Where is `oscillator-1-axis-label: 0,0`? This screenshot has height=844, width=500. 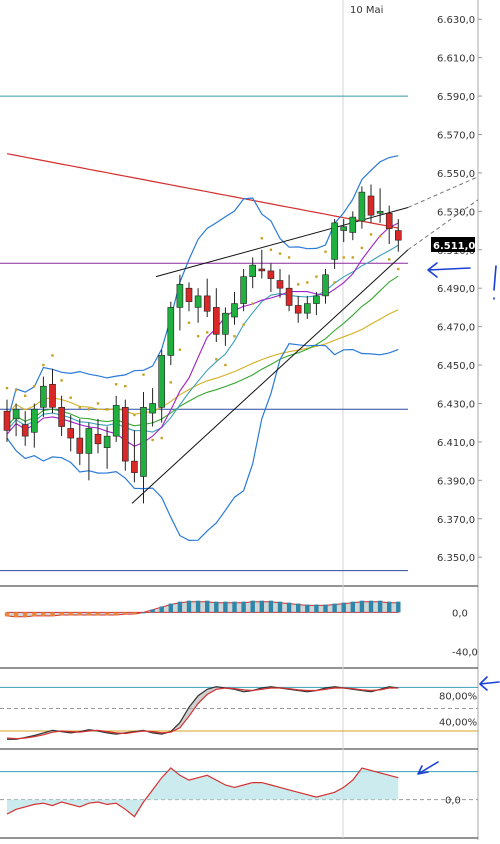
oscillator-1-axis-label: 0,0 is located at coordinates (460, 613).